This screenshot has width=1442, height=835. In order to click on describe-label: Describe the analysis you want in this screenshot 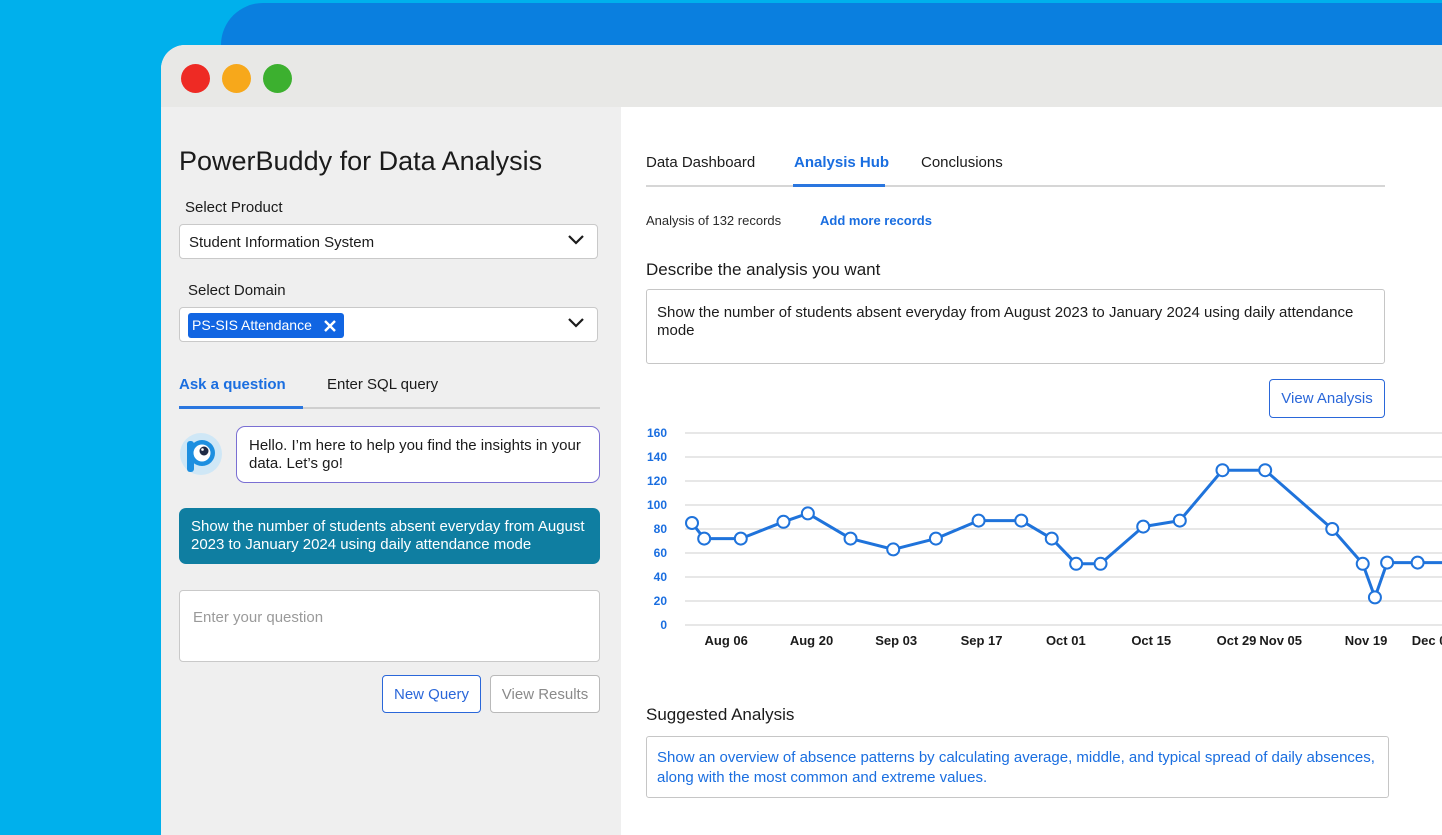, I will do `click(763, 269)`.